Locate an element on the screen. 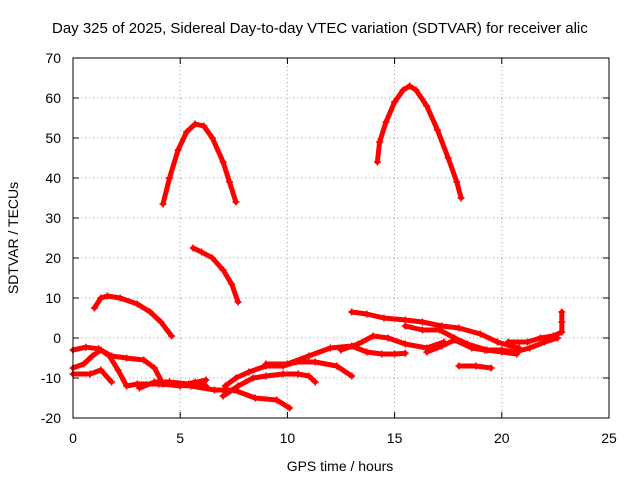  y-axis-label: SDTVAR / TECUs is located at coordinates (13, 238).